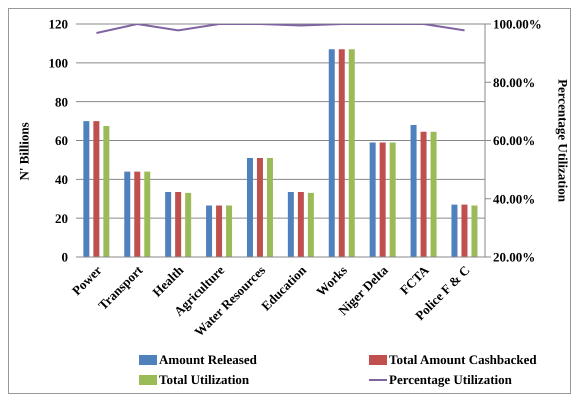 The width and height of the screenshot is (579, 402). I want to click on legend-label: Total Utilization, so click(204, 380).